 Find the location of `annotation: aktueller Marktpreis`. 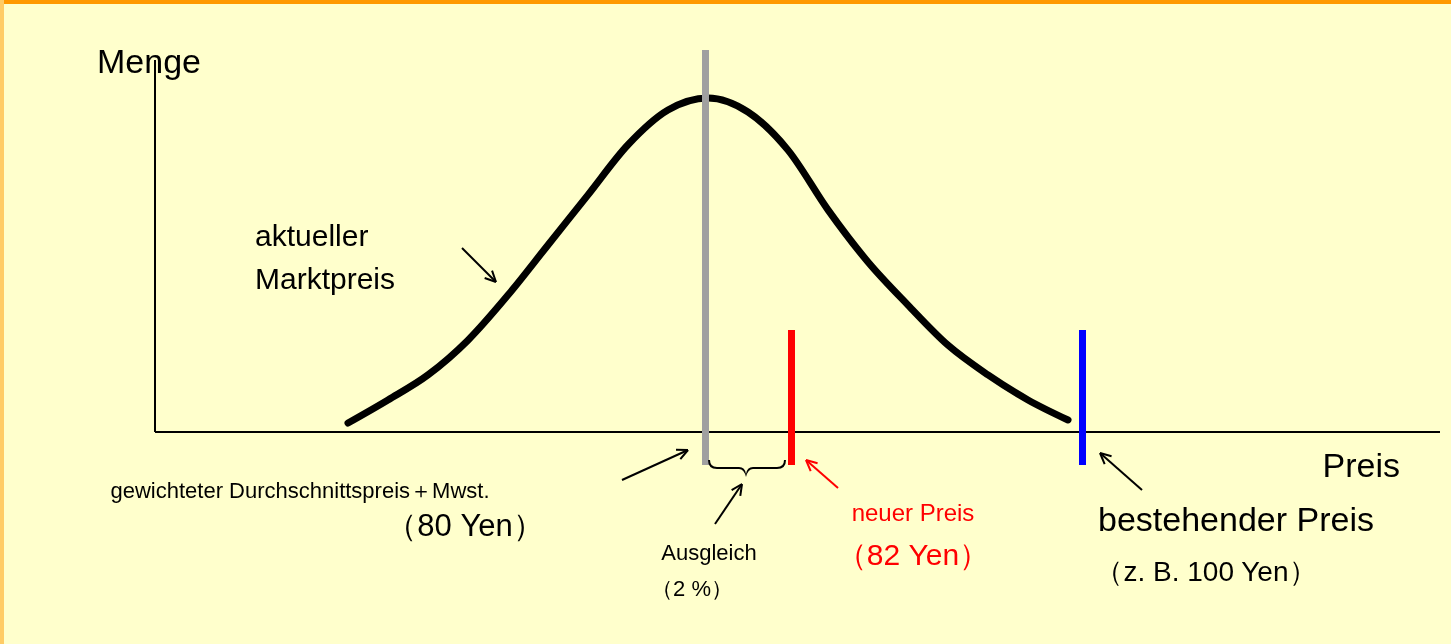

annotation: aktueller Marktpreis is located at coordinates (325, 257).